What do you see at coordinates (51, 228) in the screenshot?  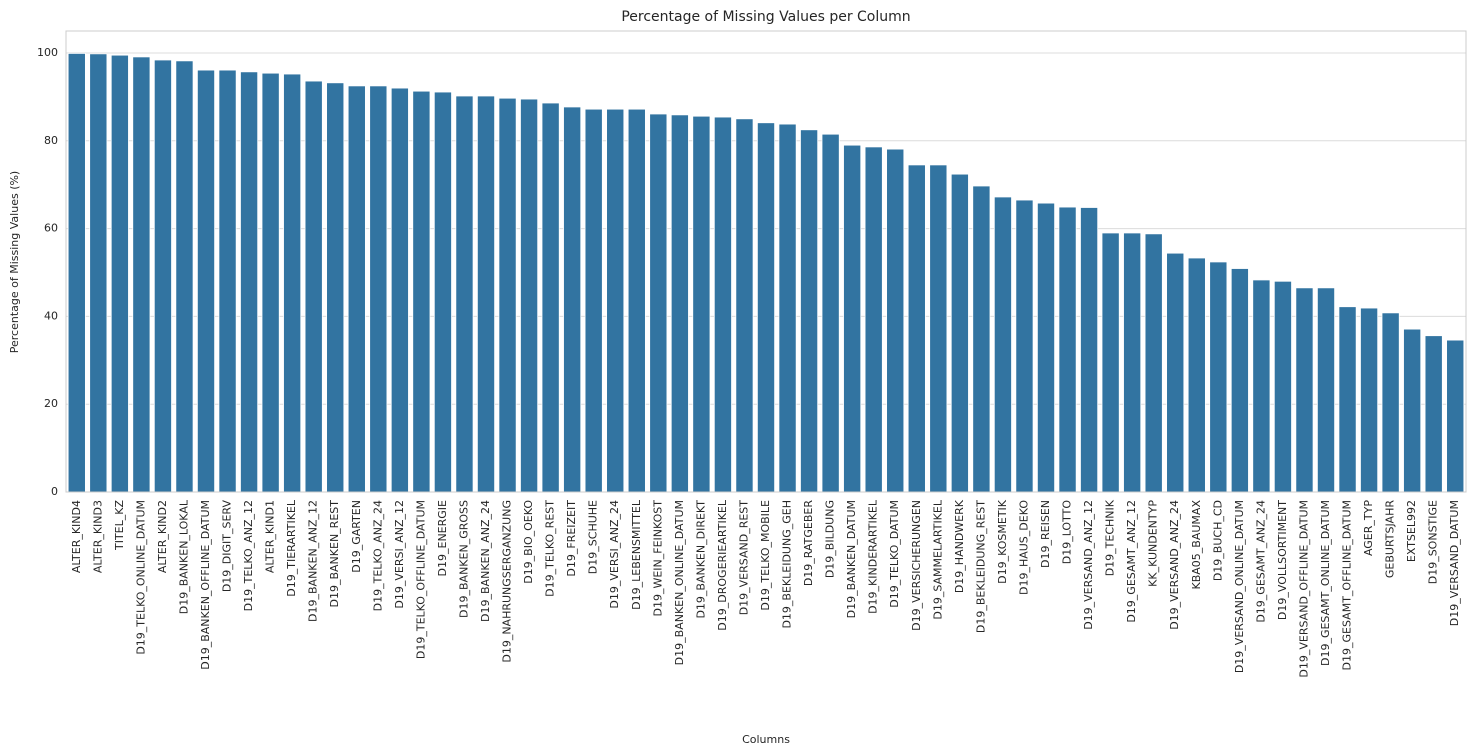 I see `y-tick-label: 60` at bounding box center [51, 228].